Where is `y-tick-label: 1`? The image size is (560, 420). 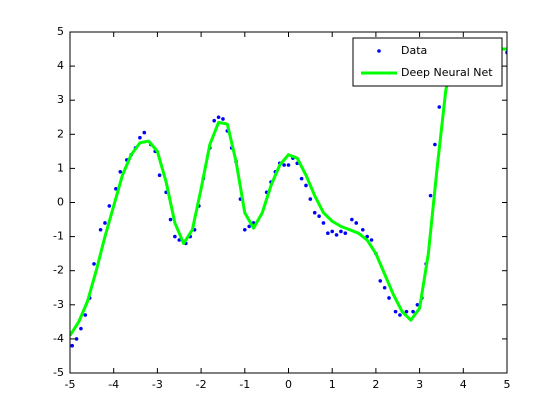 y-tick-label: 1 is located at coordinates (60, 167).